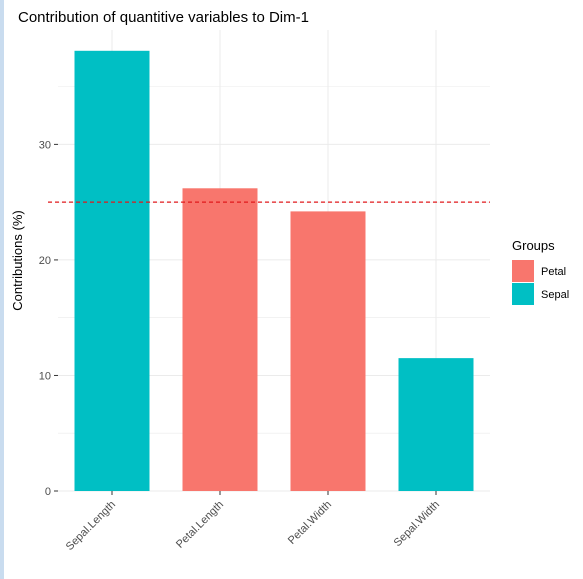  What do you see at coordinates (540, 271) in the screenshot?
I see `legend: Groups Petal Sepal` at bounding box center [540, 271].